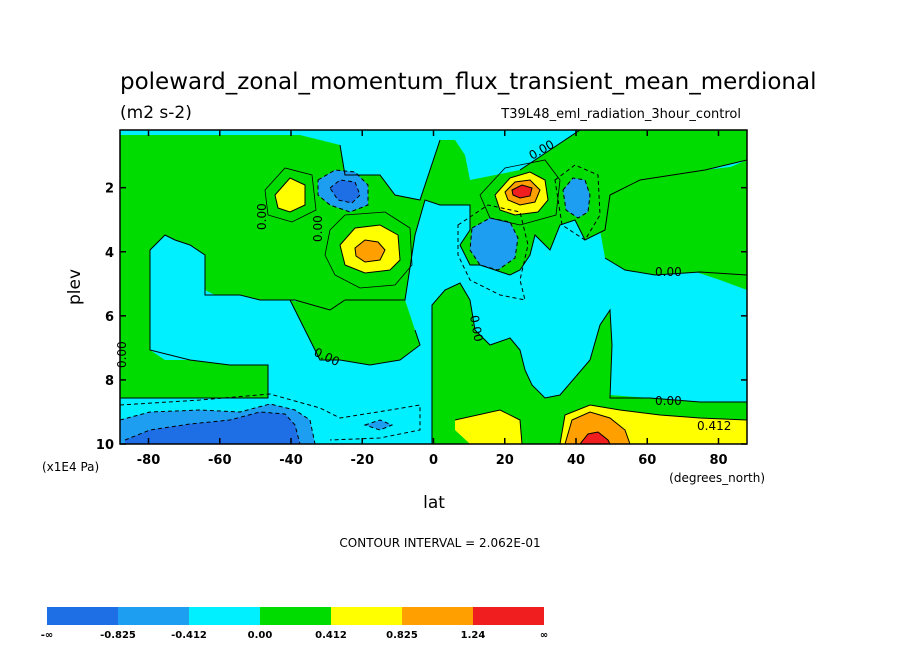 This screenshot has width=904, height=654. What do you see at coordinates (717, 478) in the screenshot?
I see `x-axis-units: (degrees_north)` at bounding box center [717, 478].